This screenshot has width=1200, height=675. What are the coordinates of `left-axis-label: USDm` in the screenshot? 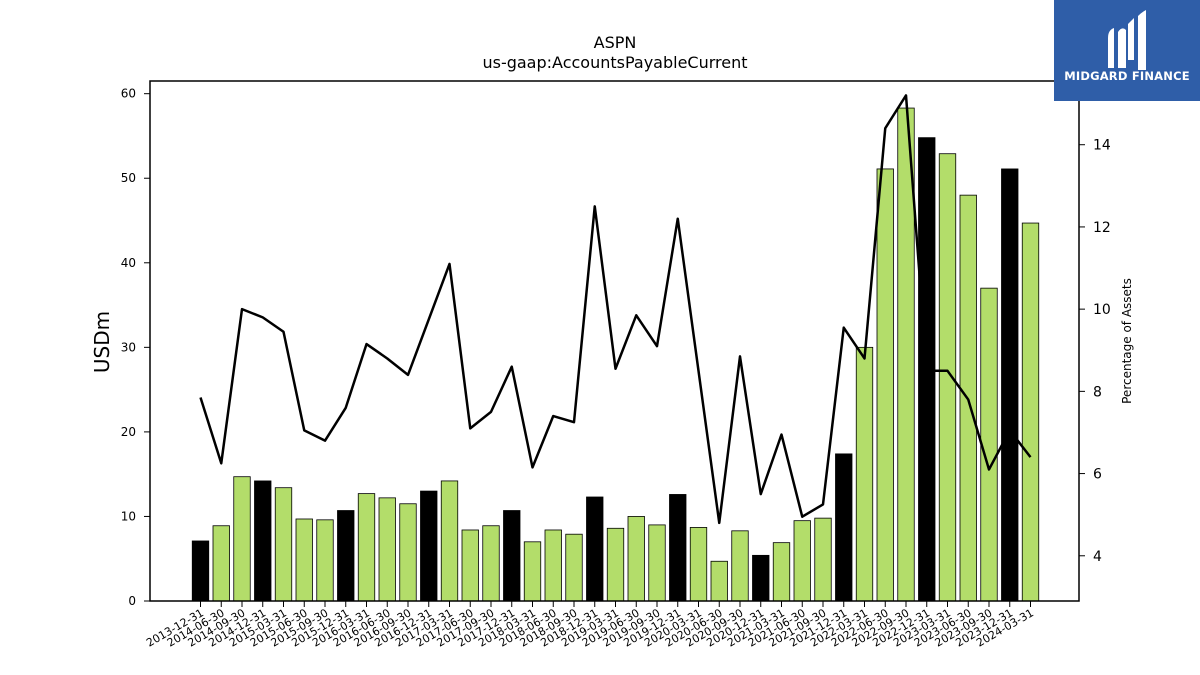 It's located at (102, 342).